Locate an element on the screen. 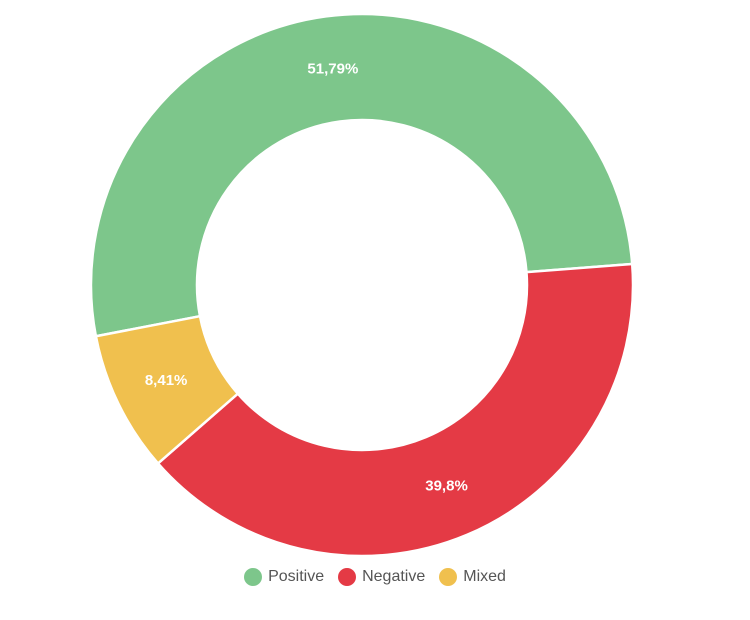  legend-swatch-mixed is located at coordinates (448, 577).